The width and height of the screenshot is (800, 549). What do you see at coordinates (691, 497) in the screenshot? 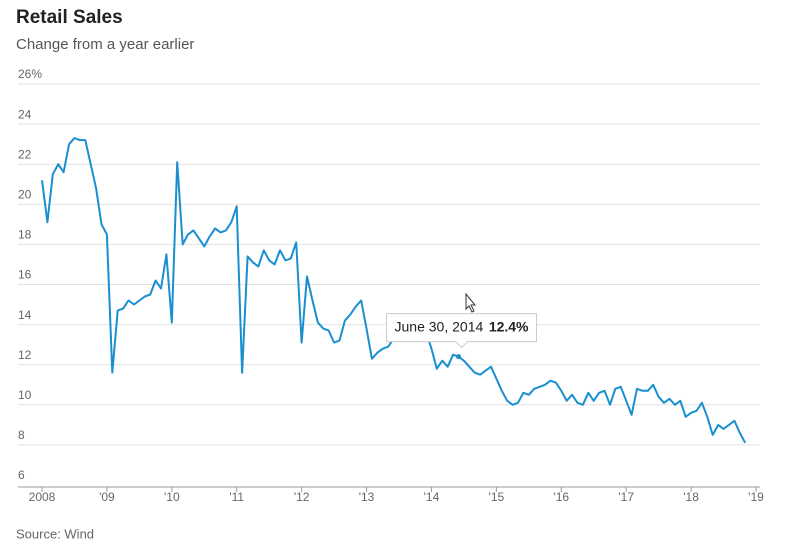
I see `x-tick-label: '18` at bounding box center [691, 497].